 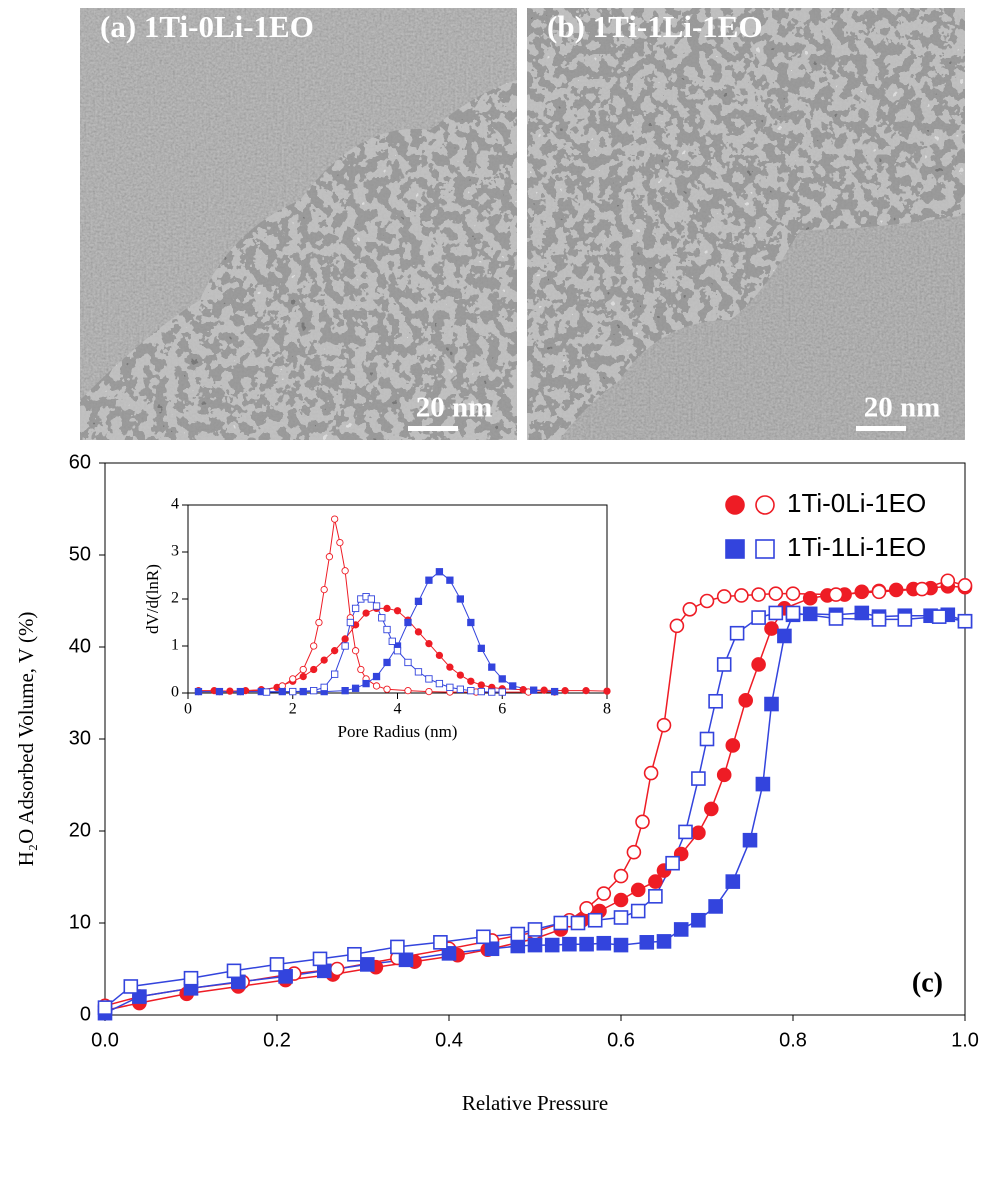 I want to click on x-tick-label: 0.4, so click(x=449, y=1040).